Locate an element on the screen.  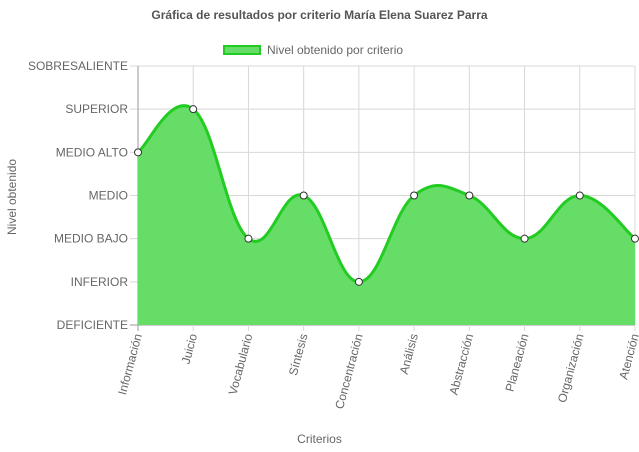
y-tick-label: DEFICIENTE is located at coordinates (92, 325).